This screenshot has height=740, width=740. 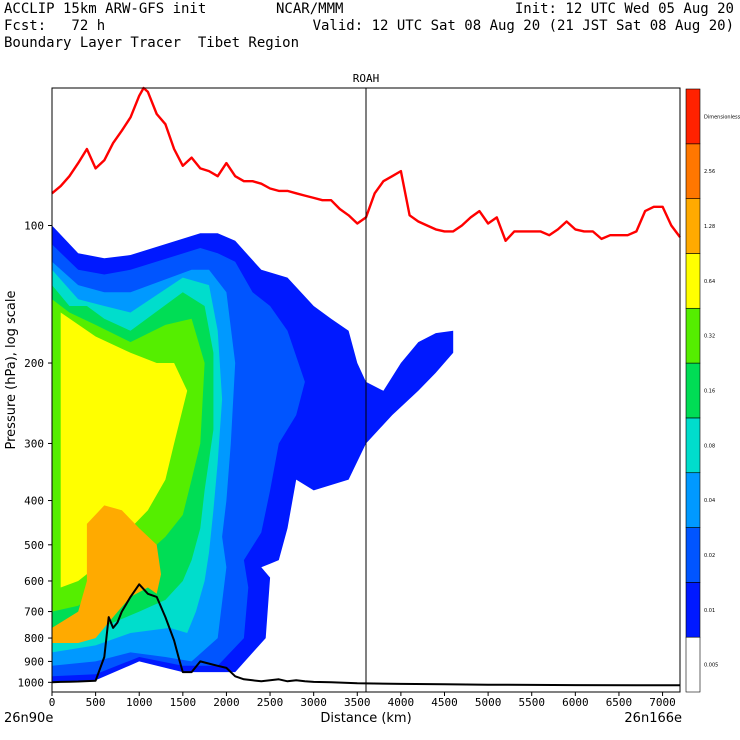 What do you see at coordinates (11, 370) in the screenshot?
I see `y-axis-title: Pressure (hPa), log scale` at bounding box center [11, 370].